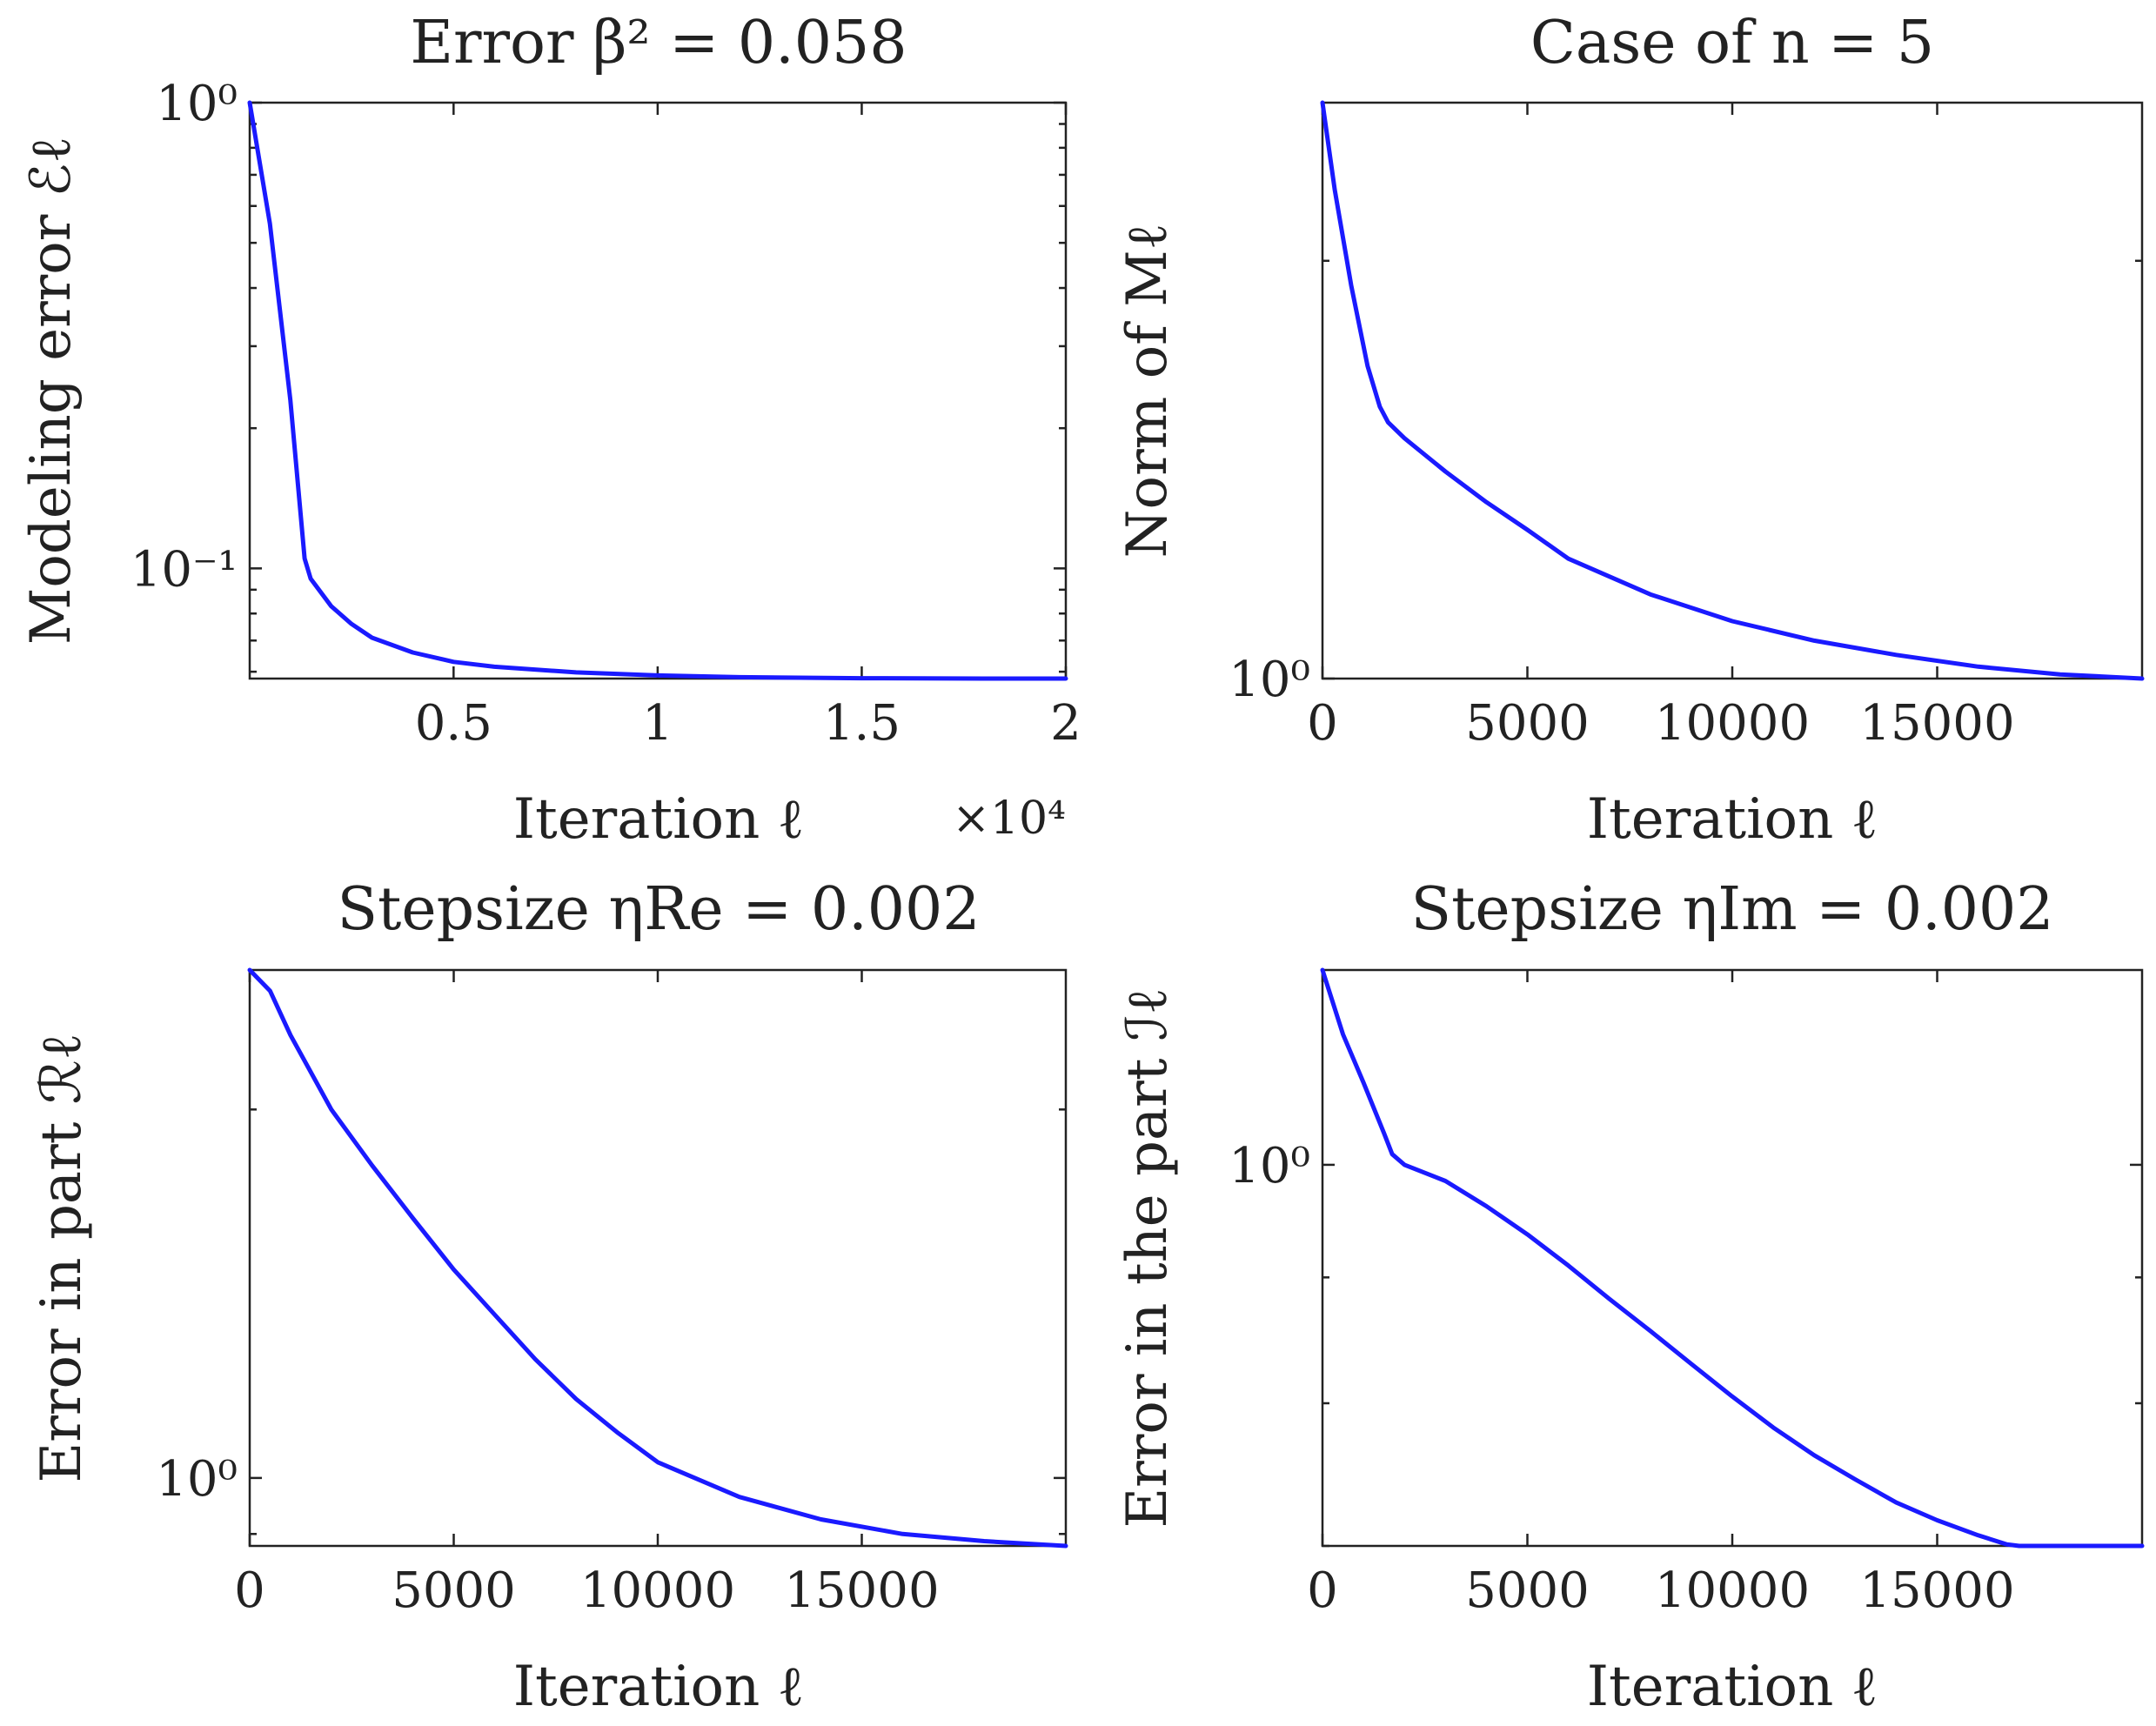  What do you see at coordinates (658, 910) in the screenshot?
I see `panel-title: Stepsize ηRe = 0.002` at bounding box center [658, 910].